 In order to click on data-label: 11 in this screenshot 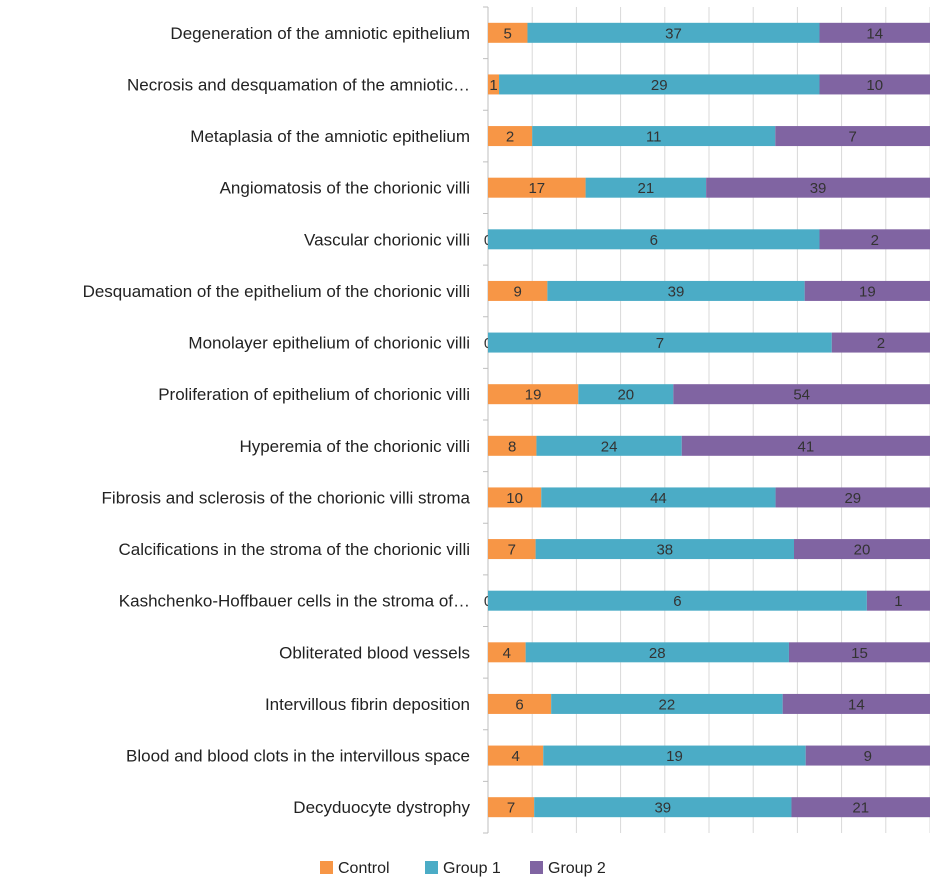, I will do `click(654, 137)`.